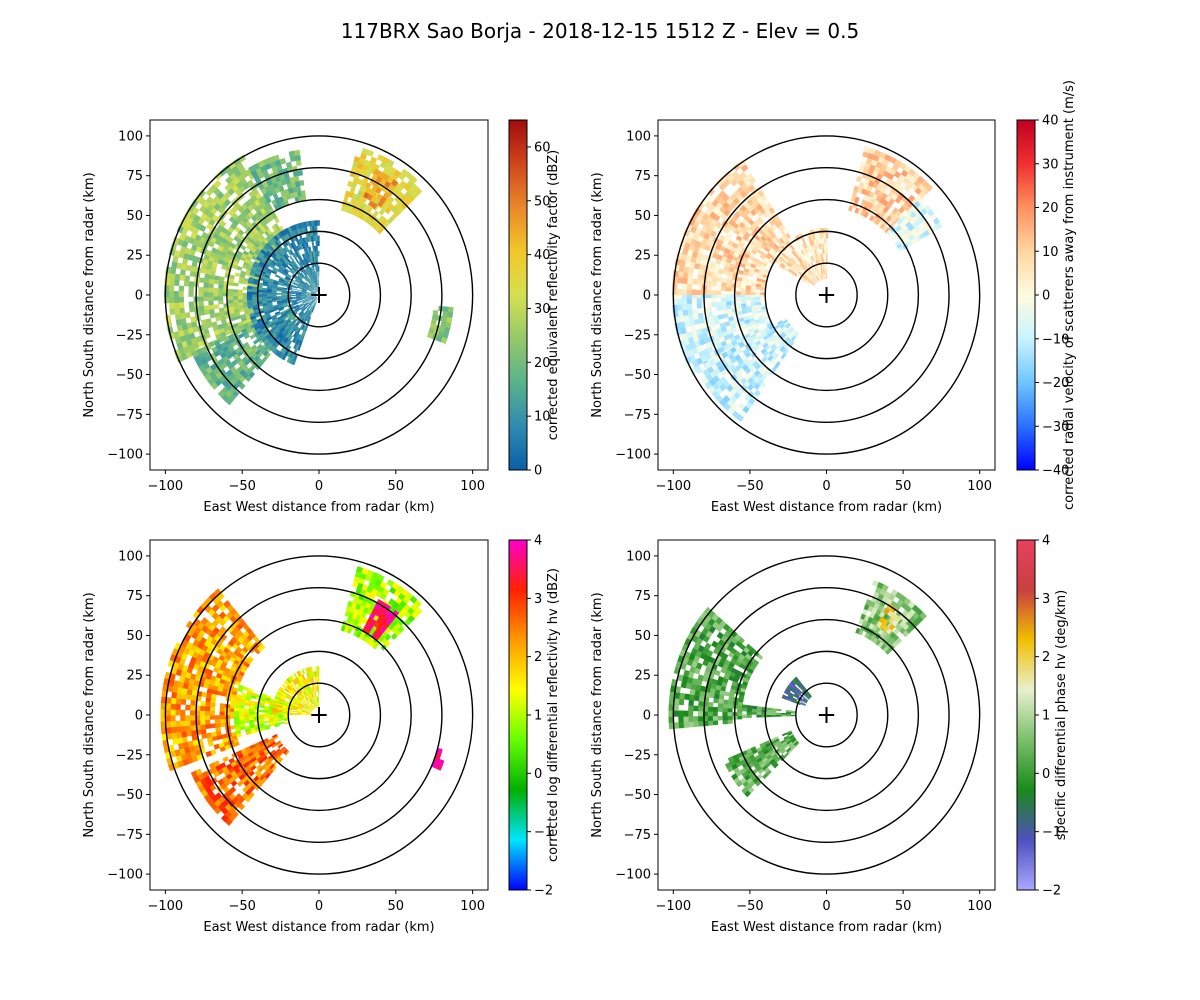 Image resolution: width=1200 pixels, height=1000 pixels. Describe the element at coordinates (826, 486) in the screenshot. I see `x-tick-label: 0` at that location.